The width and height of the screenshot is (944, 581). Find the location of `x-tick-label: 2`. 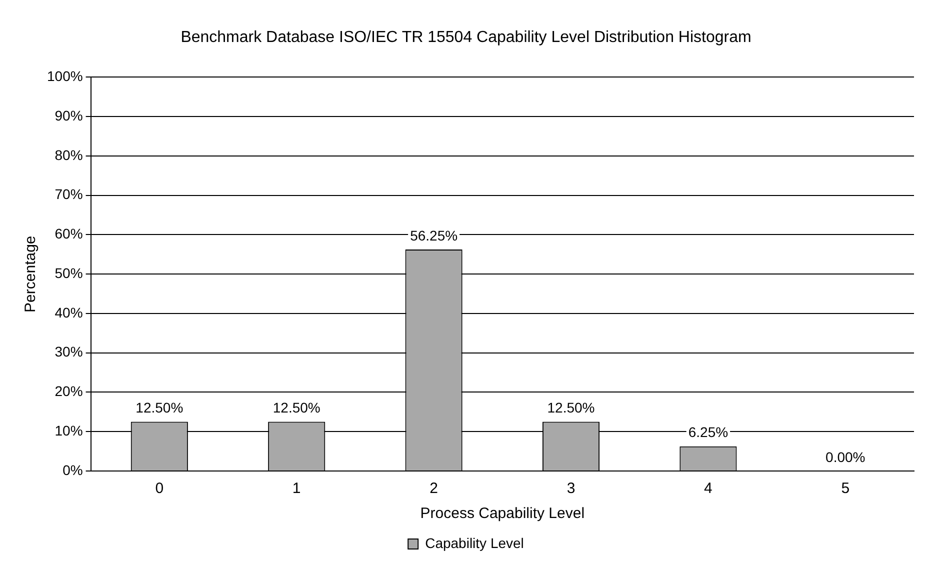

x-tick-label: 2 is located at coordinates (434, 489).